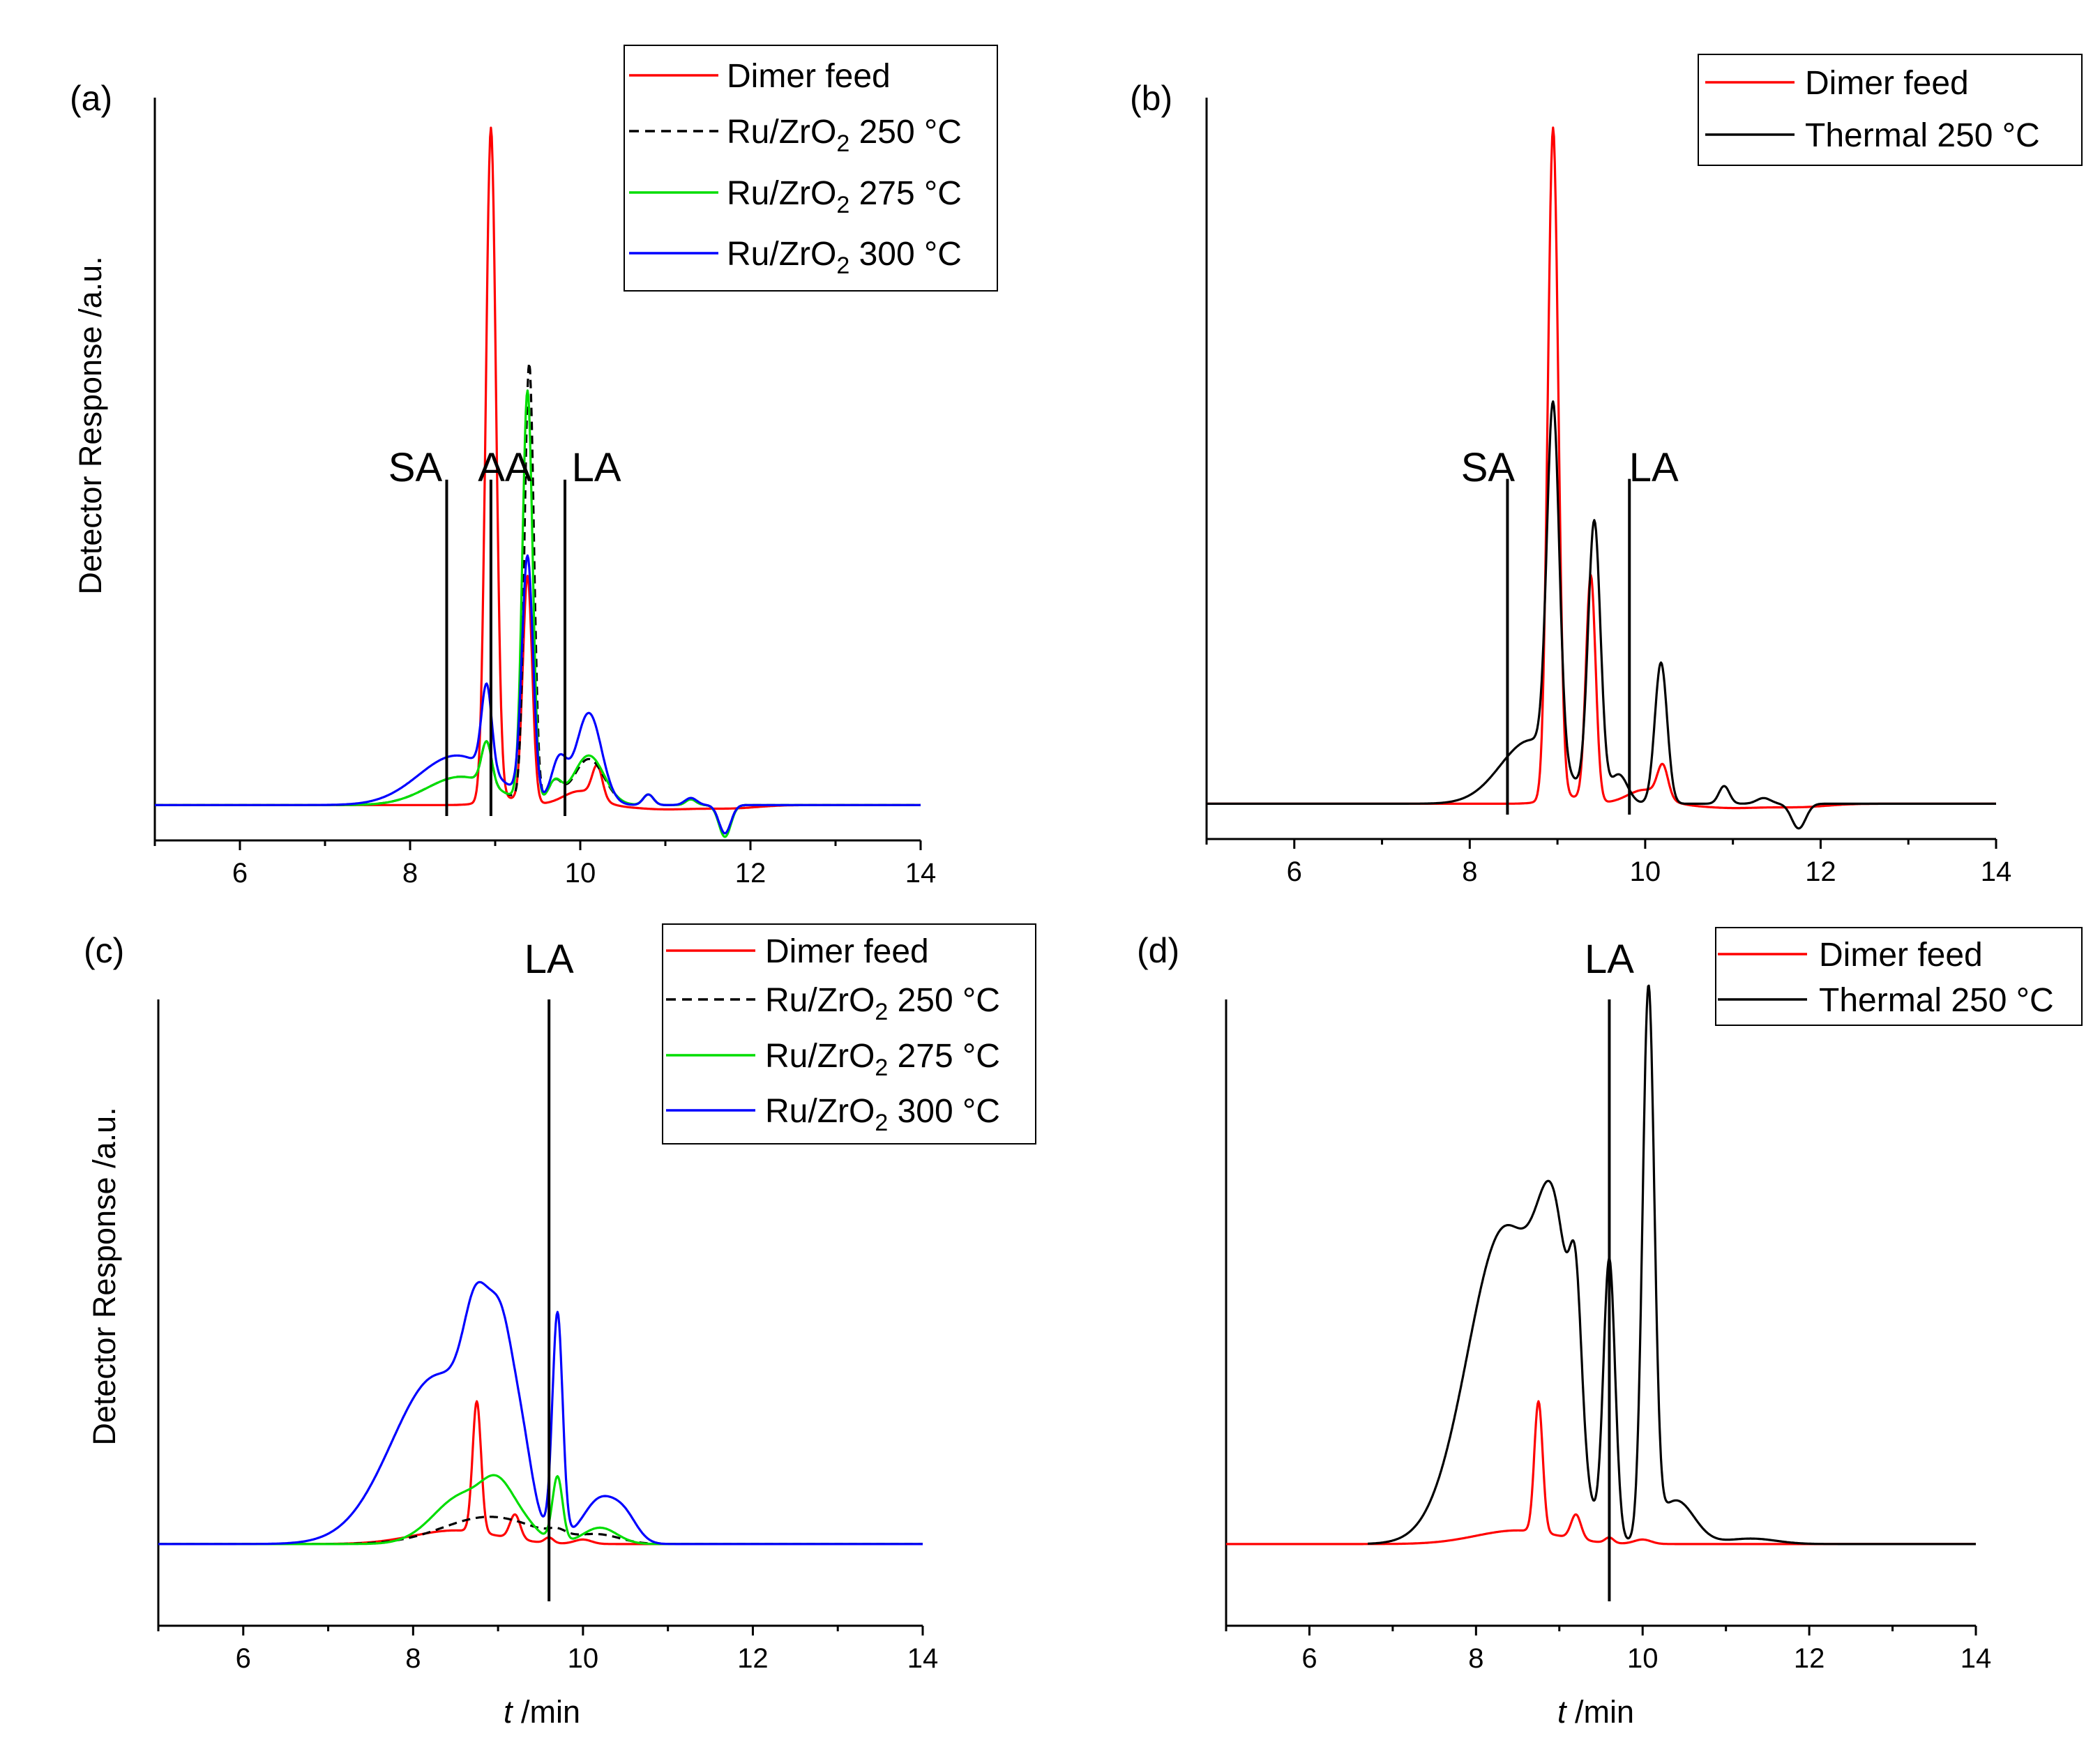  I want to click on panel-d-label: (d), so click(1158, 950).